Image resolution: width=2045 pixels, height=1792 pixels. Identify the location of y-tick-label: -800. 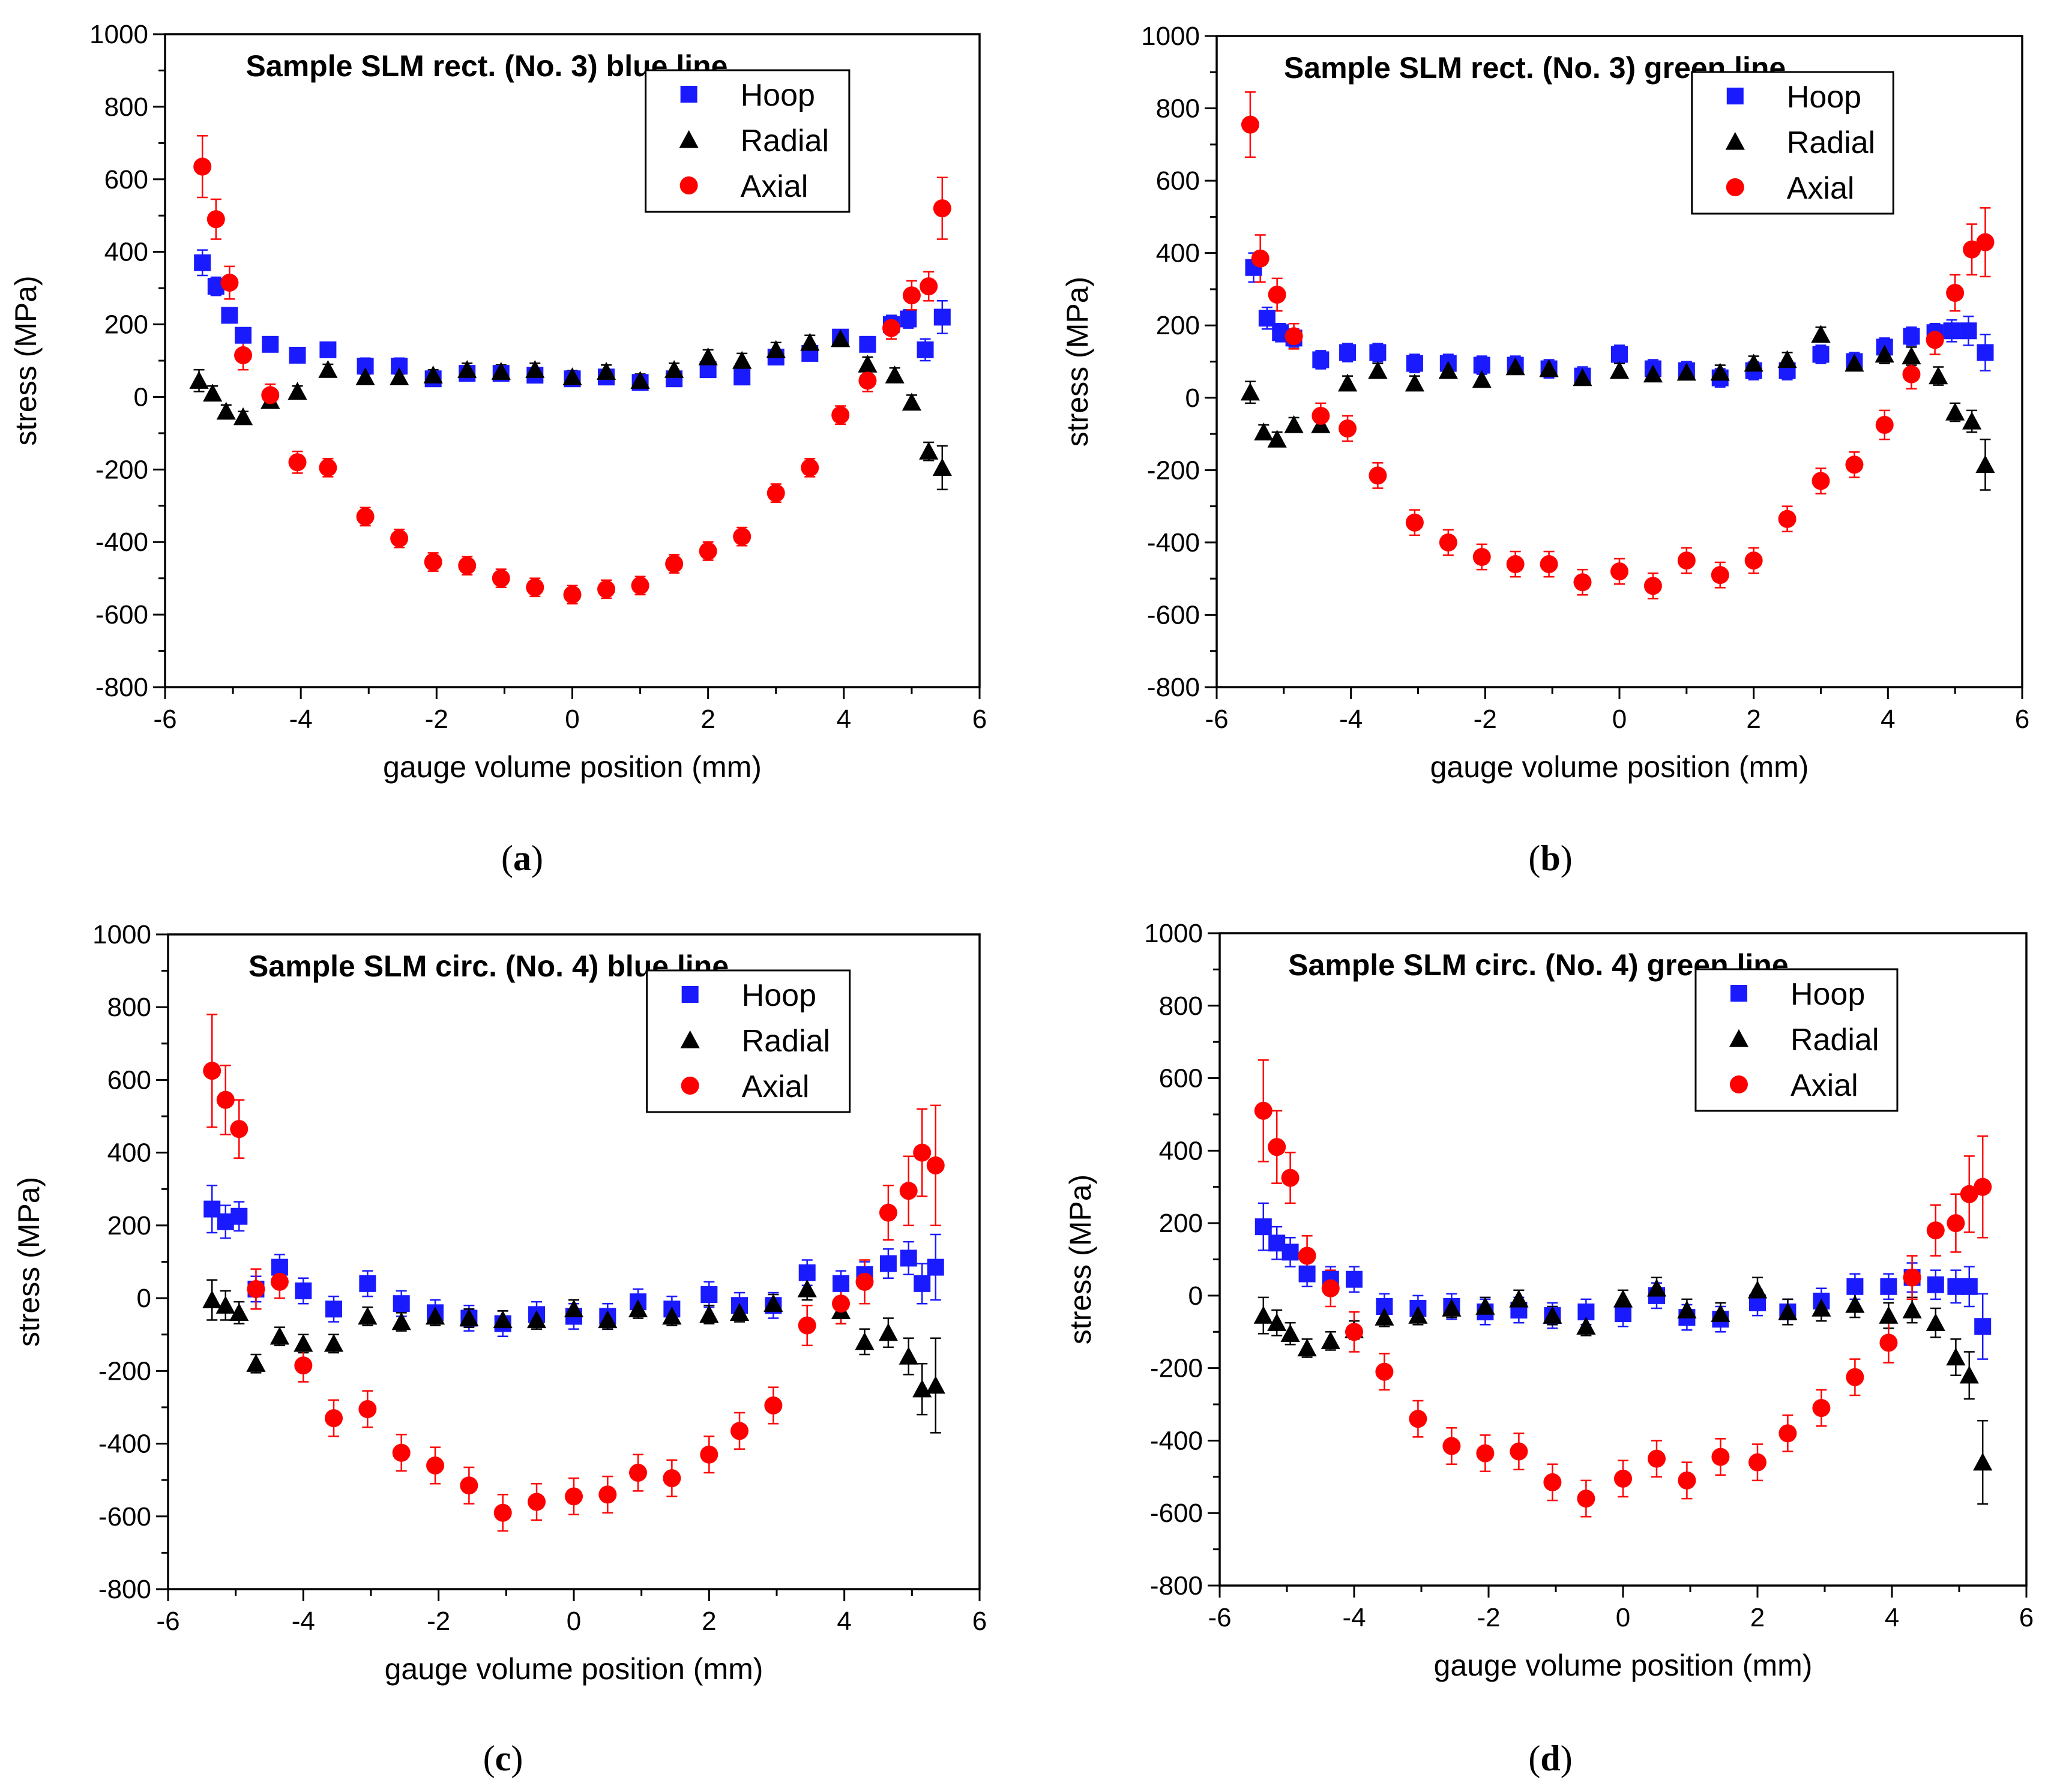
(1176, 1586).